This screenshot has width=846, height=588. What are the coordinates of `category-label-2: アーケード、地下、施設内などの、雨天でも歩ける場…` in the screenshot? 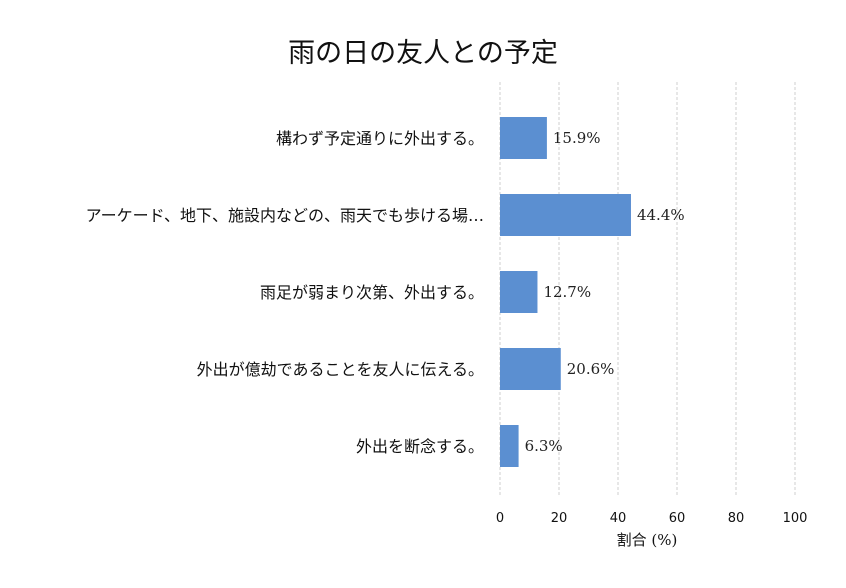 It's located at (285, 215).